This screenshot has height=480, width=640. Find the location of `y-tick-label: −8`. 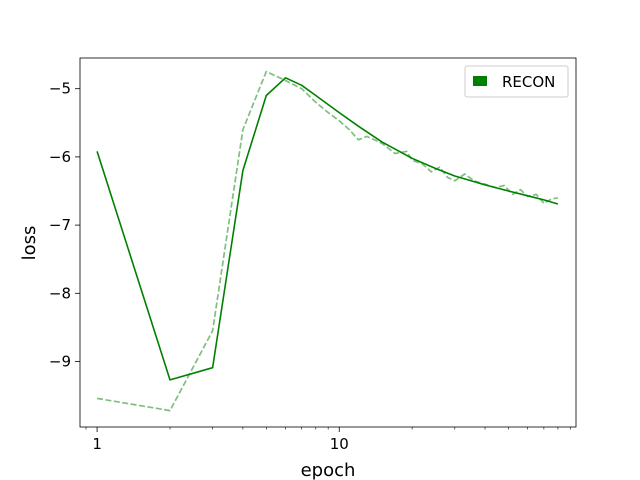

y-tick-label: −8 is located at coordinates (60, 293).